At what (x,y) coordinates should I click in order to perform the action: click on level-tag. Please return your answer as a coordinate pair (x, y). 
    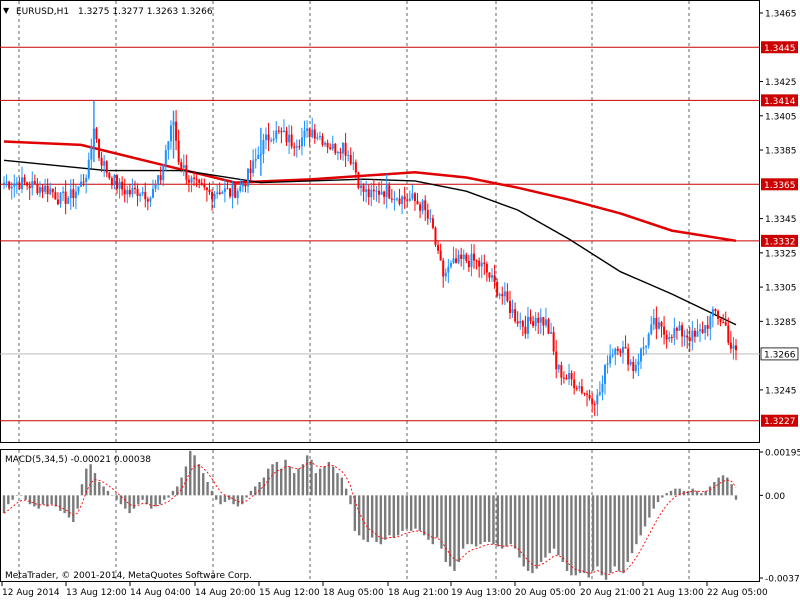
    Looking at the image, I should click on (779, 184).